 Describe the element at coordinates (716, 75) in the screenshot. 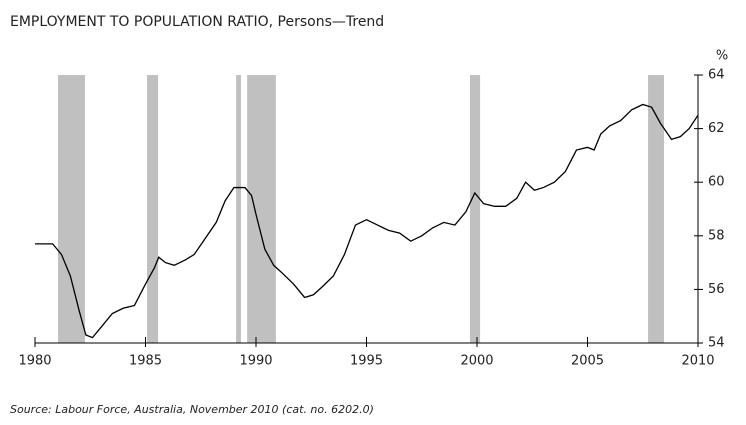

I see `y-tick-label: 64` at that location.